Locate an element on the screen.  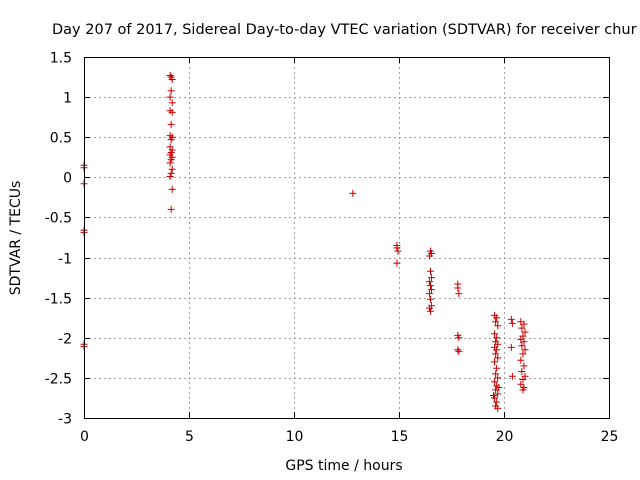
y-tick-label: -1 is located at coordinates (65, 260).